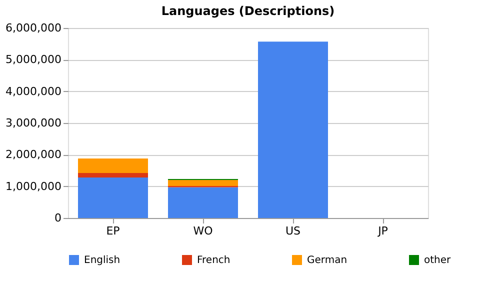 Image resolution: width=481 pixels, height=300 pixels. Describe the element at coordinates (248, 11) in the screenshot. I see `chart-title: Languages (Descriptions)` at that location.